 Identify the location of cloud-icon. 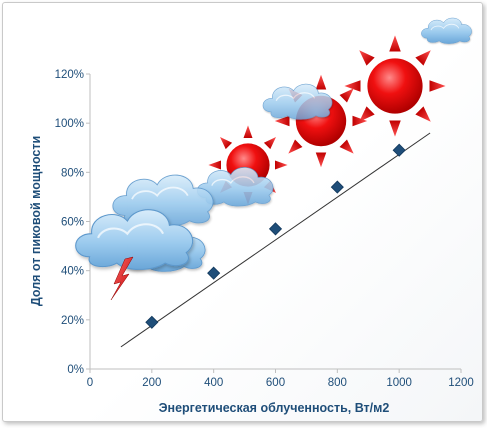
(446, 31).